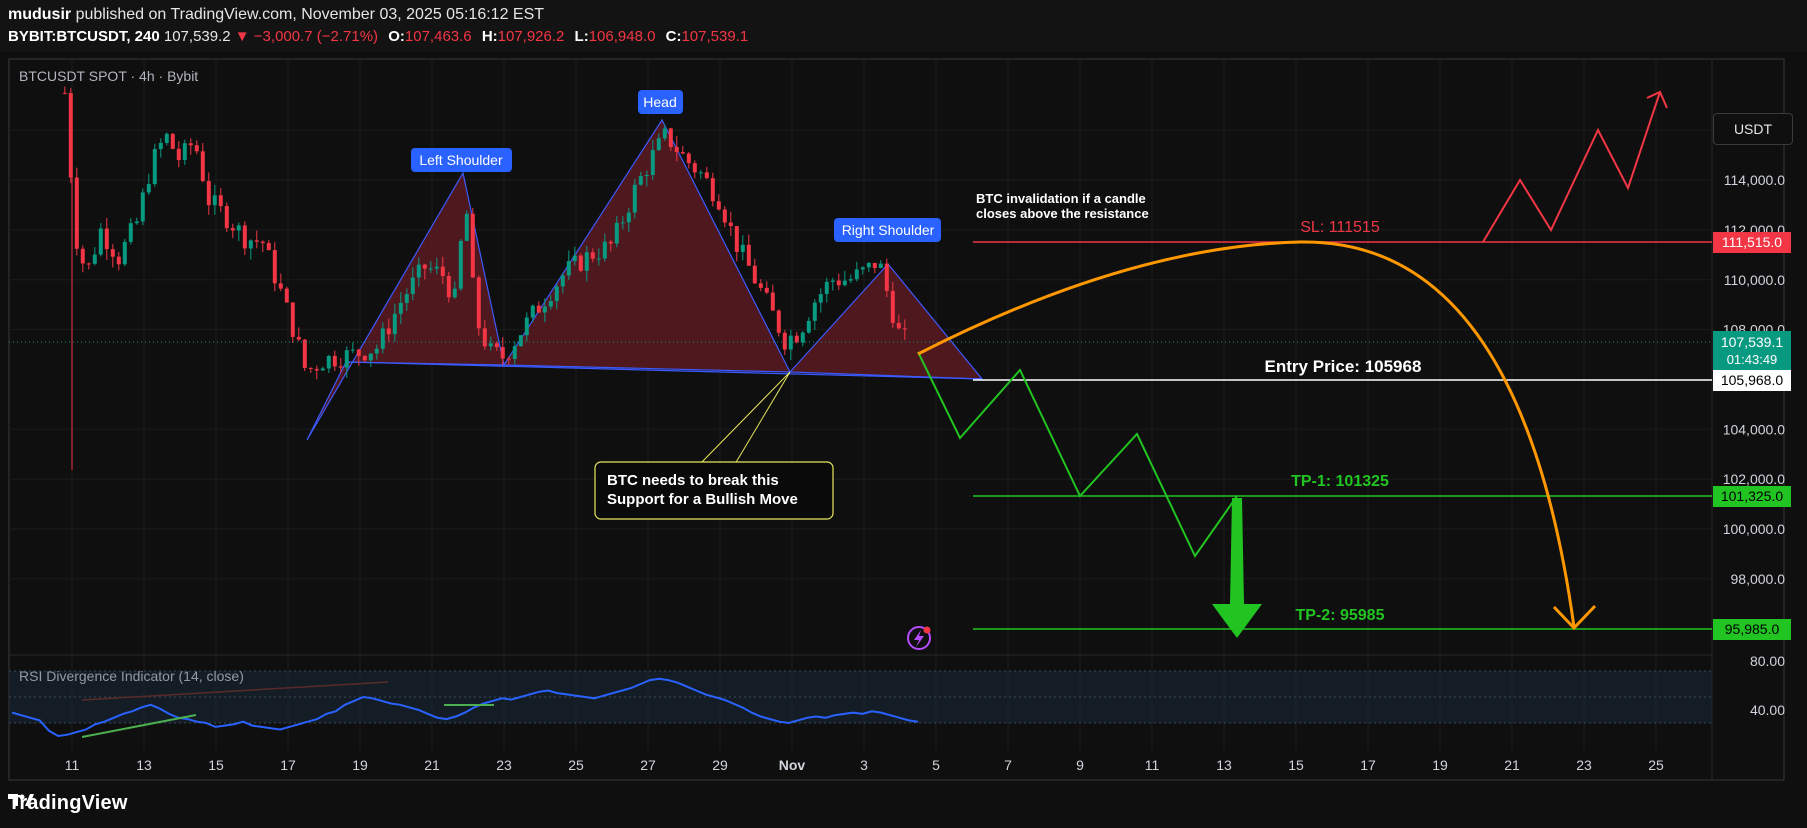  Describe the element at coordinates (40, 14) in the screenshot. I see `publisher-name: mudusir` at that location.